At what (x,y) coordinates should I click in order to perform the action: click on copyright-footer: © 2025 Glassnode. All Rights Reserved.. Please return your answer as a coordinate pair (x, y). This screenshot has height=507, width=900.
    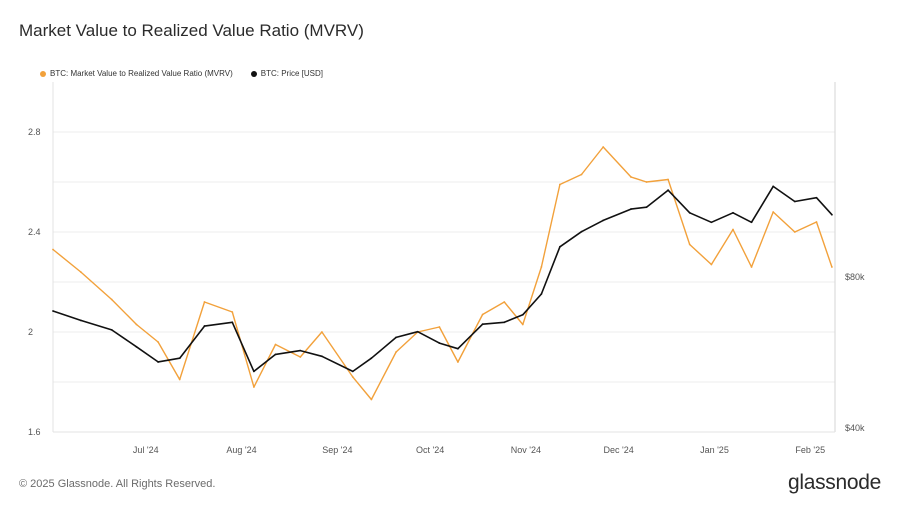
    Looking at the image, I should click on (117, 484).